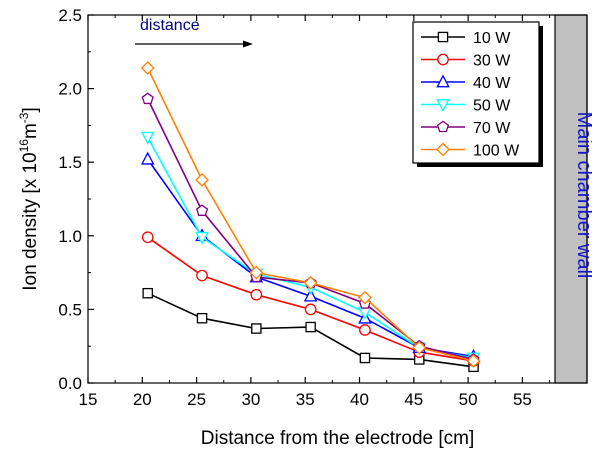 Image resolution: width=592 pixels, height=452 pixels. Describe the element at coordinates (70, 383) in the screenshot. I see `y-tick-label: 0.0` at that location.